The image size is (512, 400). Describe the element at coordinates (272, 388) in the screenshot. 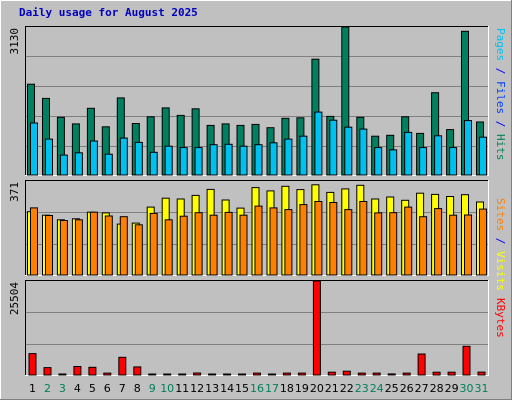

I see `x-tick-label: 17` at that location.